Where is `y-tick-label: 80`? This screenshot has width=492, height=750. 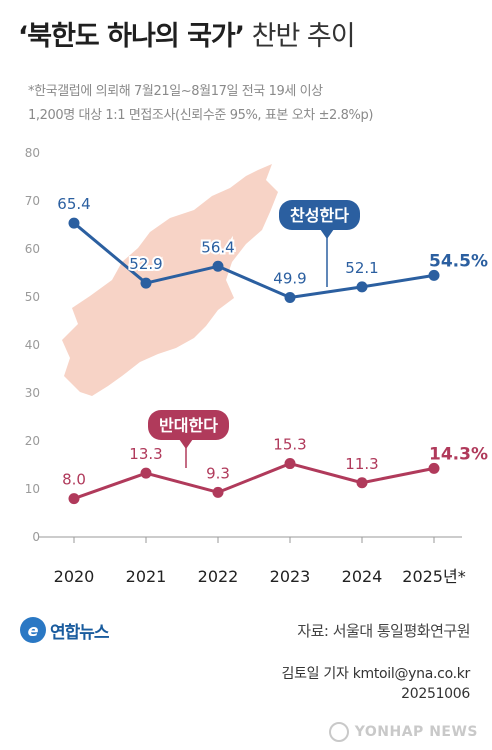 y-tick-label: 80 is located at coordinates (32, 153).